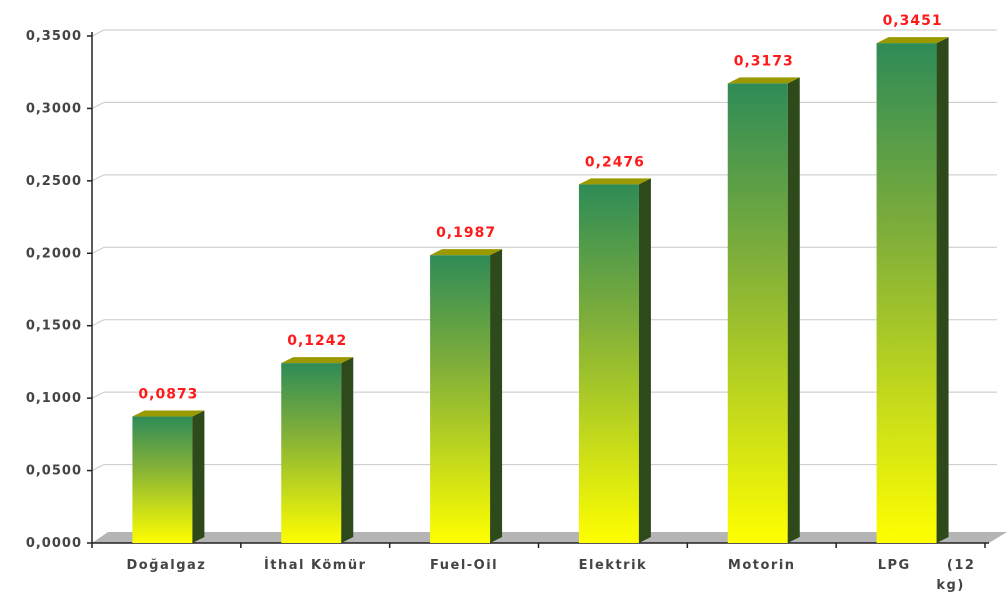  What do you see at coordinates (54, 471) in the screenshot?
I see `y-tick-label: 0,0500` at bounding box center [54, 471].